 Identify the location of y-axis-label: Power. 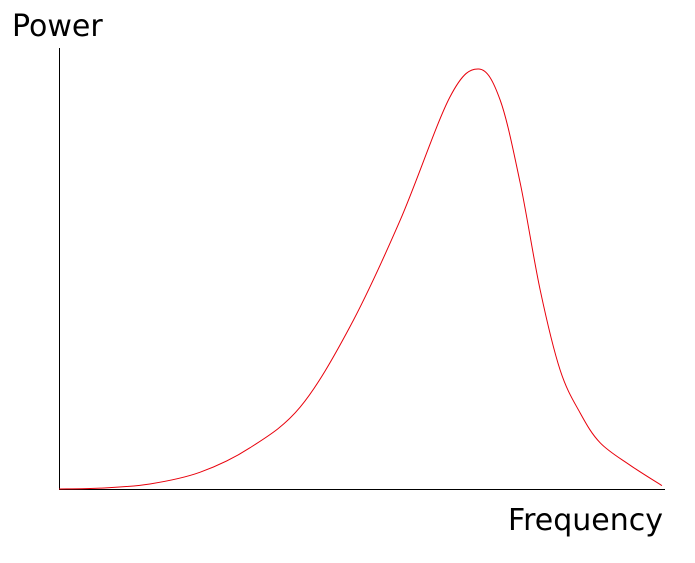
(57, 26).